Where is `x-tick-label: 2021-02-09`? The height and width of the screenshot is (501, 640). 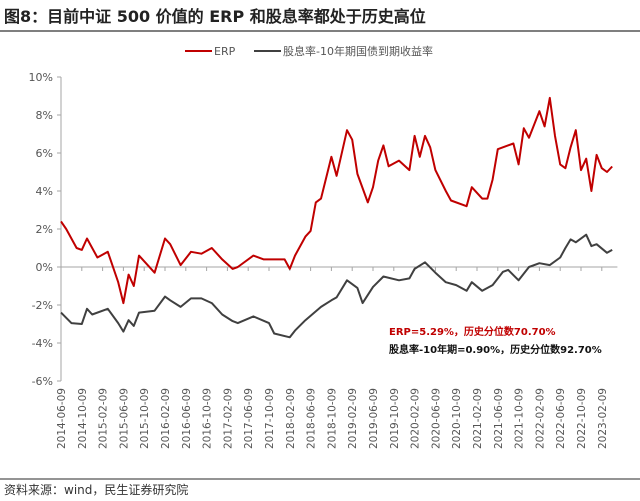 x-tick-label: 2021-02-09 is located at coordinates (478, 418).